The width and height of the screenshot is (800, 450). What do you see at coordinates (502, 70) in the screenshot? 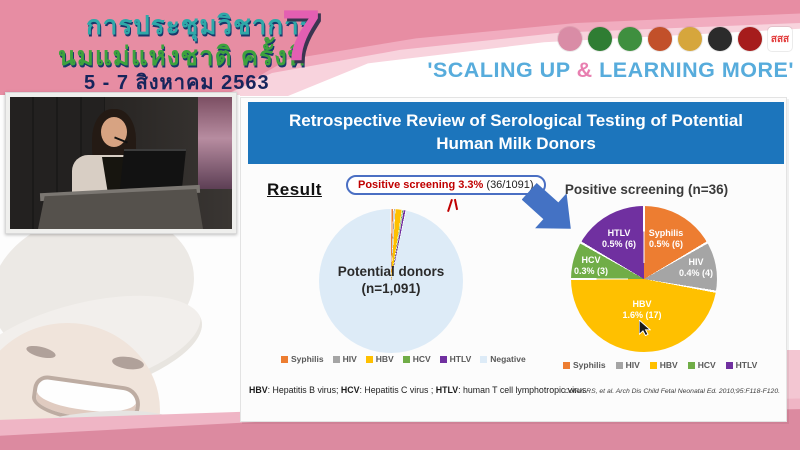
I see `slogan-open: 'SCALING UP` at bounding box center [502, 70].